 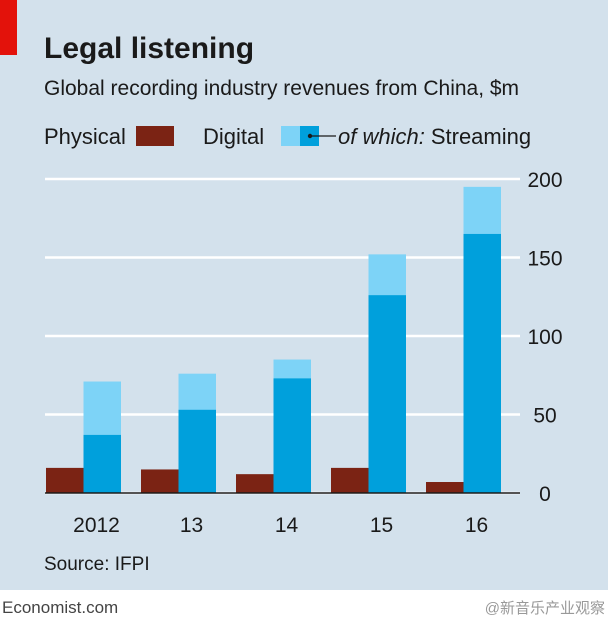 I want to click on red-tab, so click(x=8, y=27).